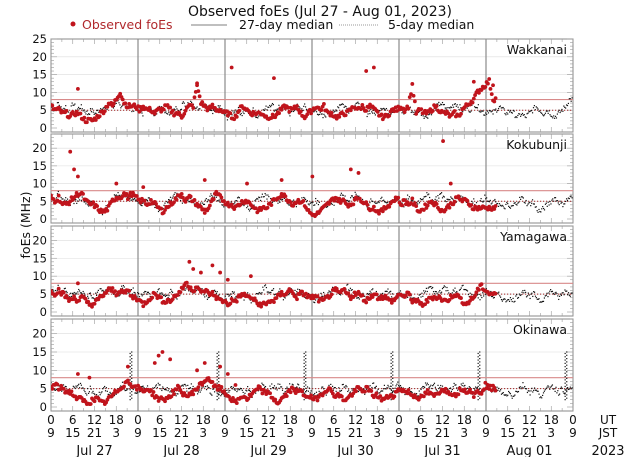 The image size is (640, 457). I want to click on x-tick-label-ut: 18, so click(116, 420).